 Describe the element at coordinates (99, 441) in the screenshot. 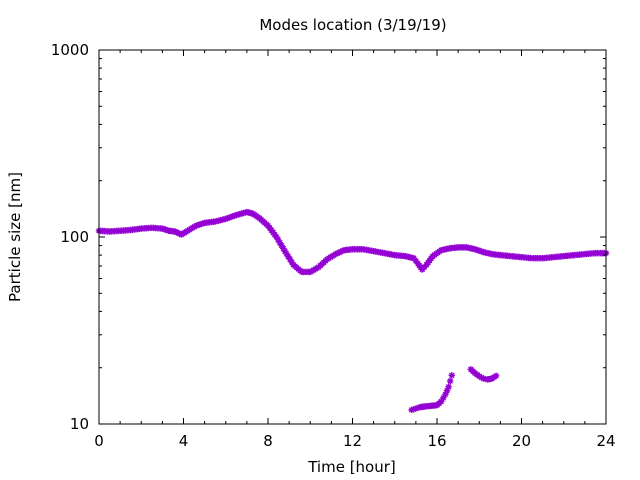

I see `x-tick-label: 0` at that location.